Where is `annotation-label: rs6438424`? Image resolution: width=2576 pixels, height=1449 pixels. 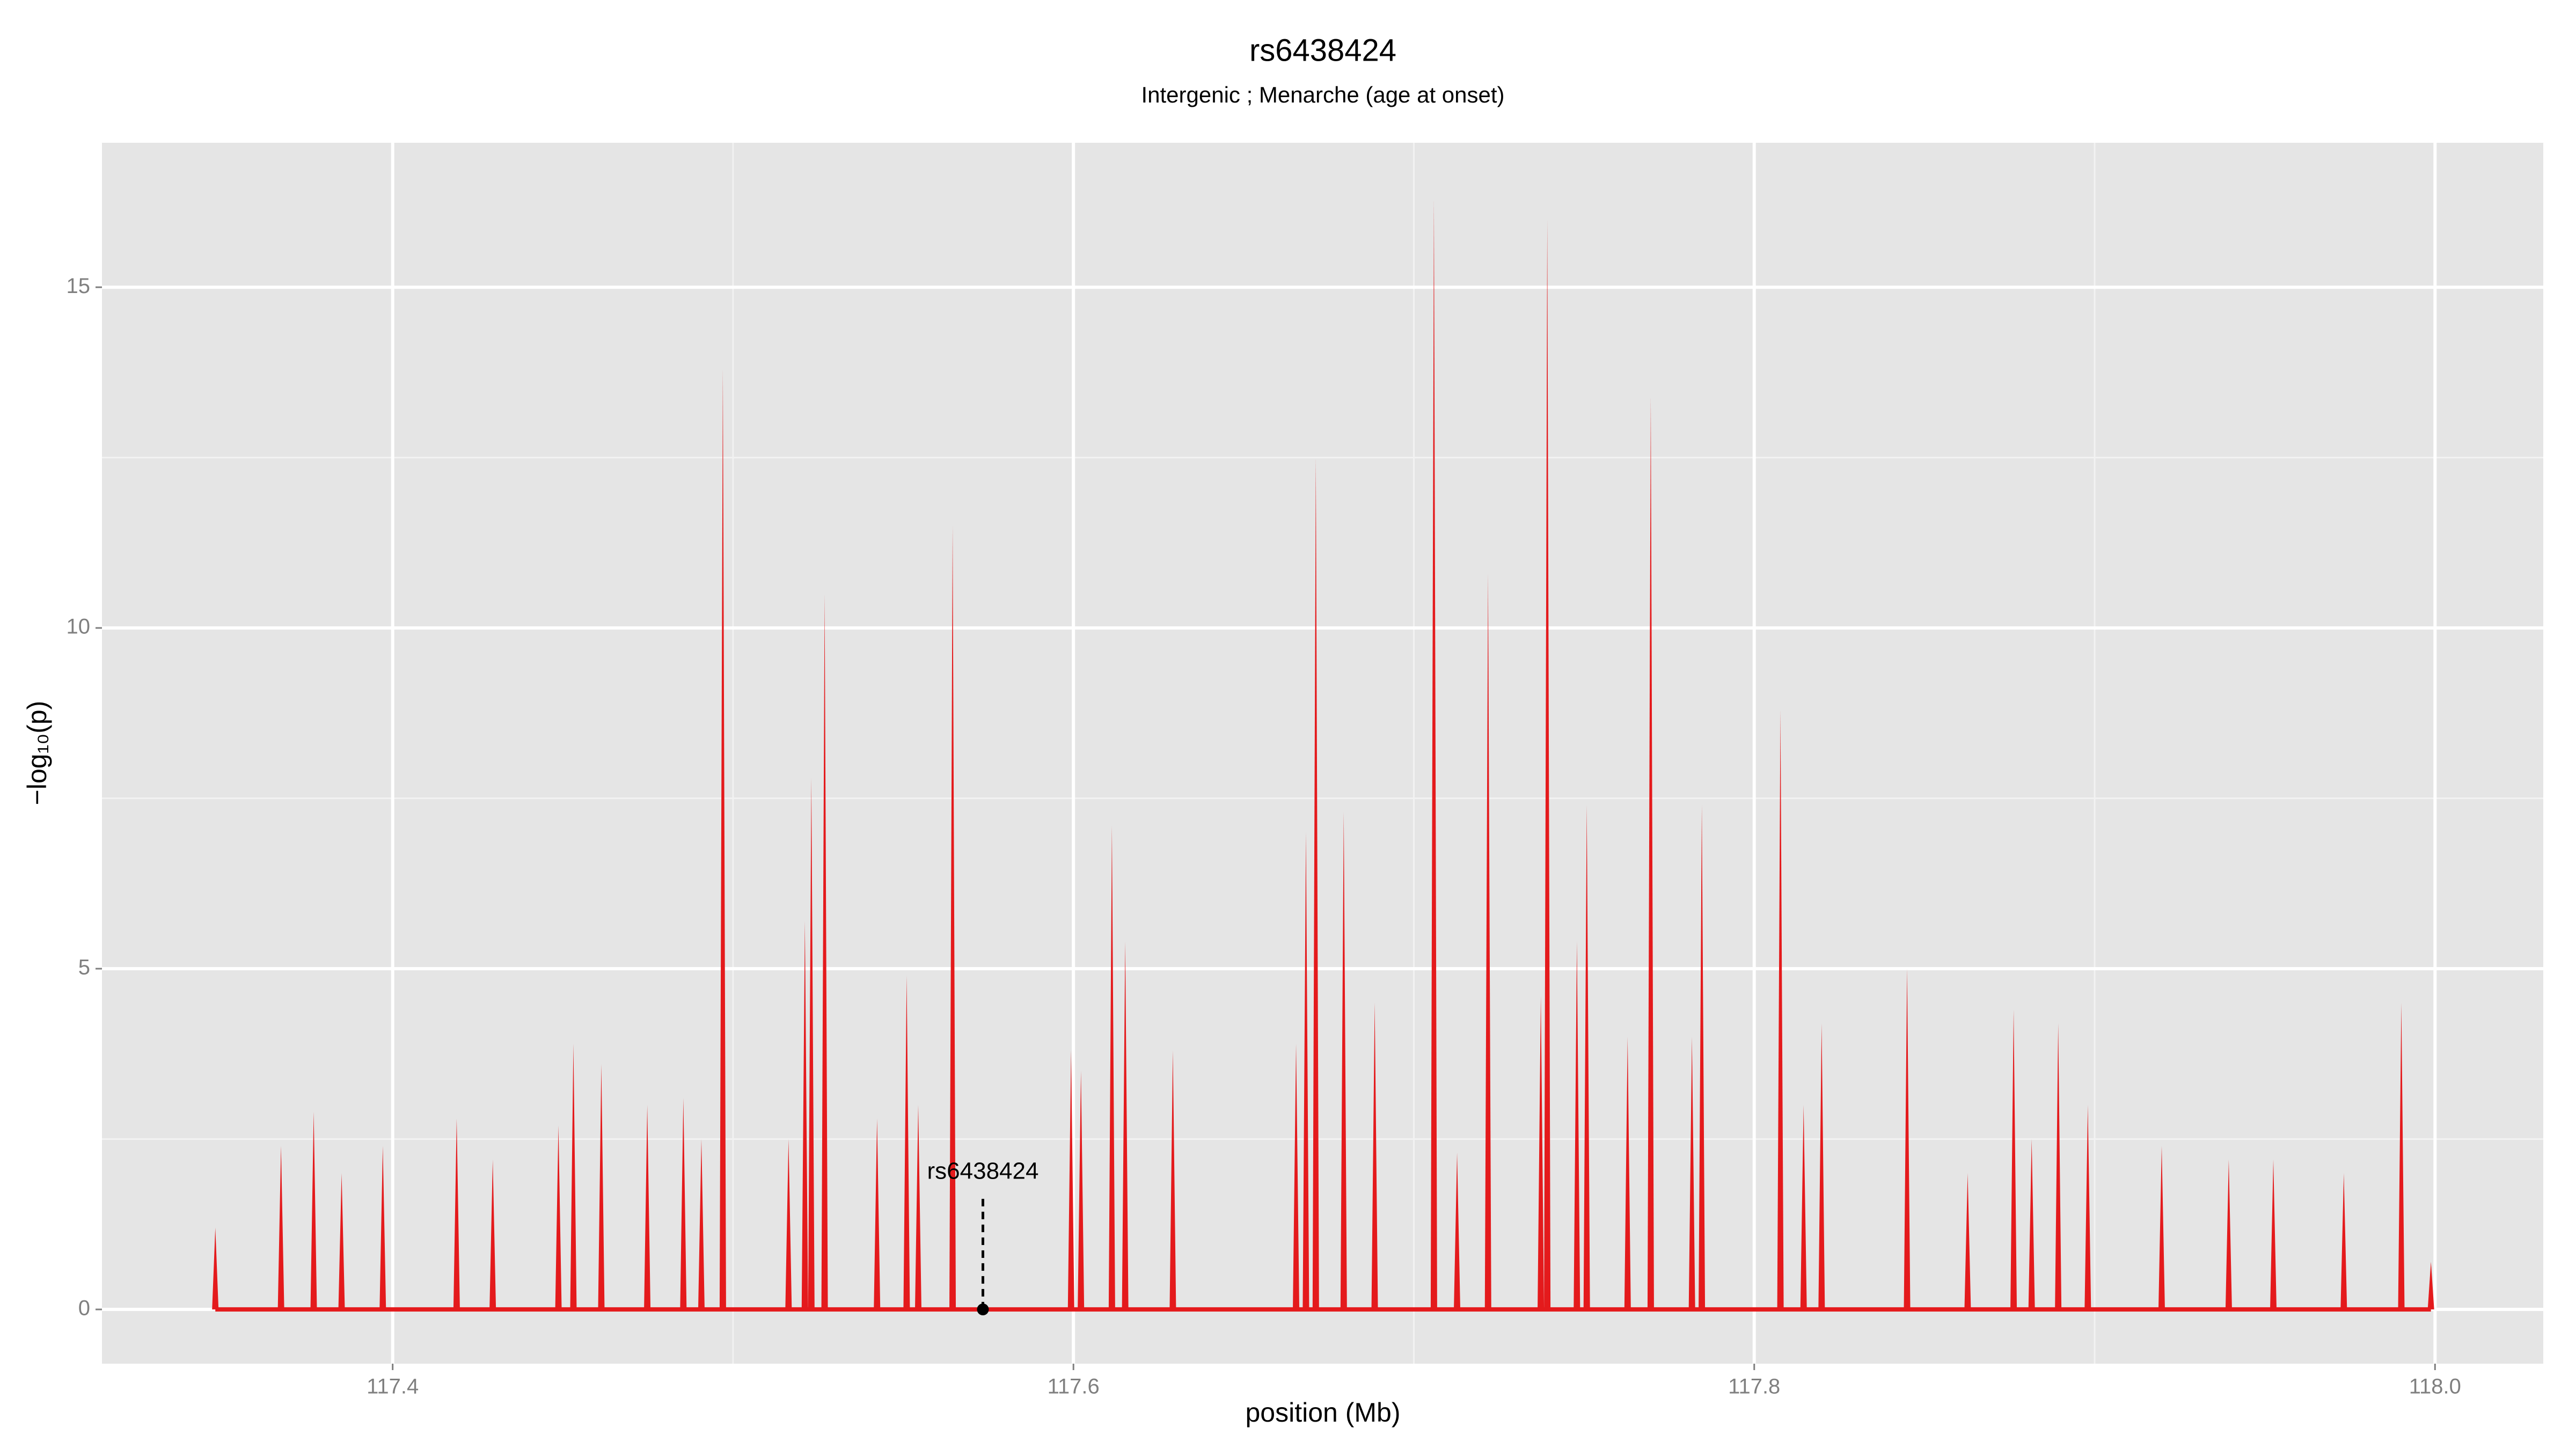 annotation-label: rs6438424 is located at coordinates (983, 1171).